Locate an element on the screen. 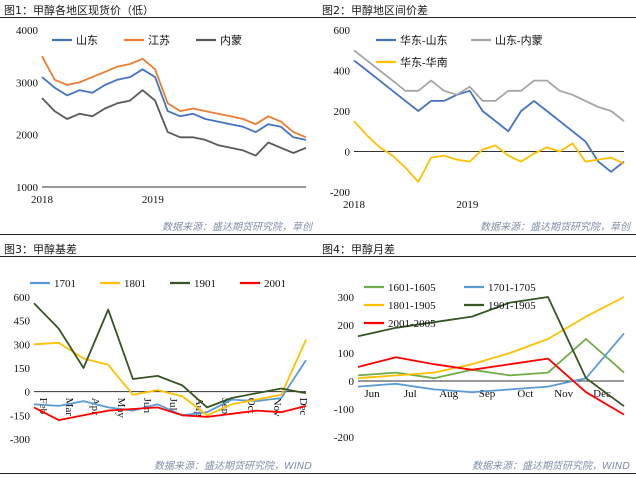 Image resolution: width=636 pixels, height=478 pixels. y-tick-label: 4000 is located at coordinates (27, 31).